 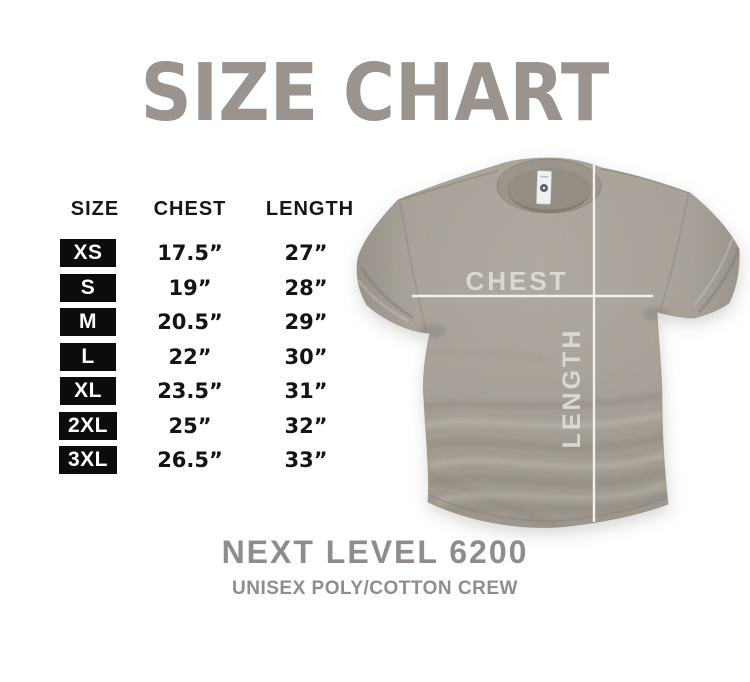 What do you see at coordinates (190, 287) in the screenshot?
I see `chest-value: 19”` at bounding box center [190, 287].